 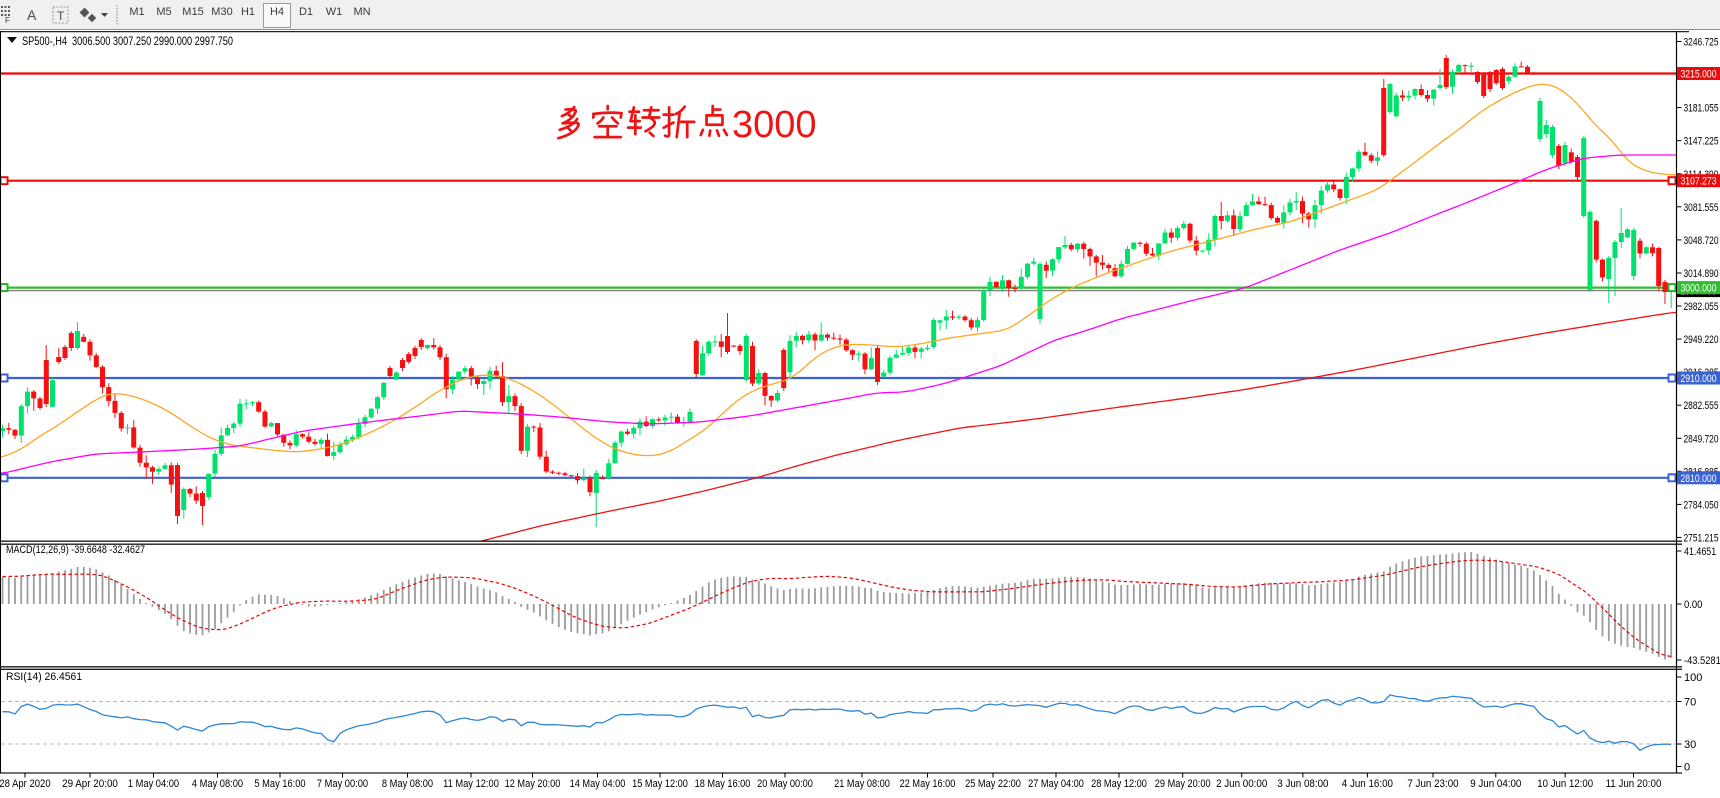 What do you see at coordinates (1701, 340) in the screenshot?
I see `svg-text: 2949.220` at bounding box center [1701, 340].